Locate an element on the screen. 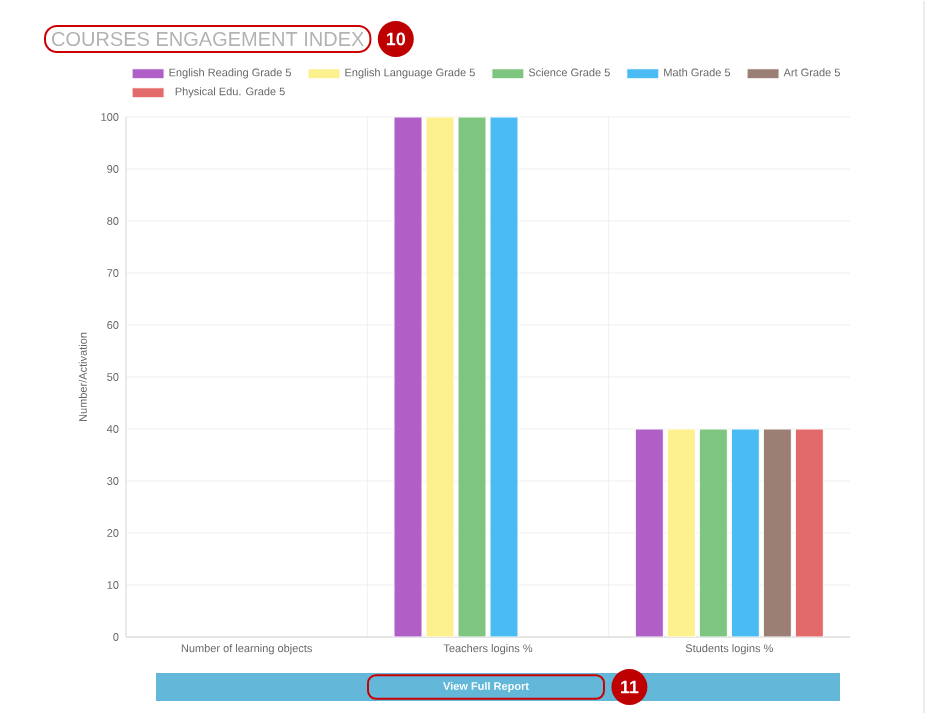 The image size is (948, 714). text: 11 is located at coordinates (630, 687).